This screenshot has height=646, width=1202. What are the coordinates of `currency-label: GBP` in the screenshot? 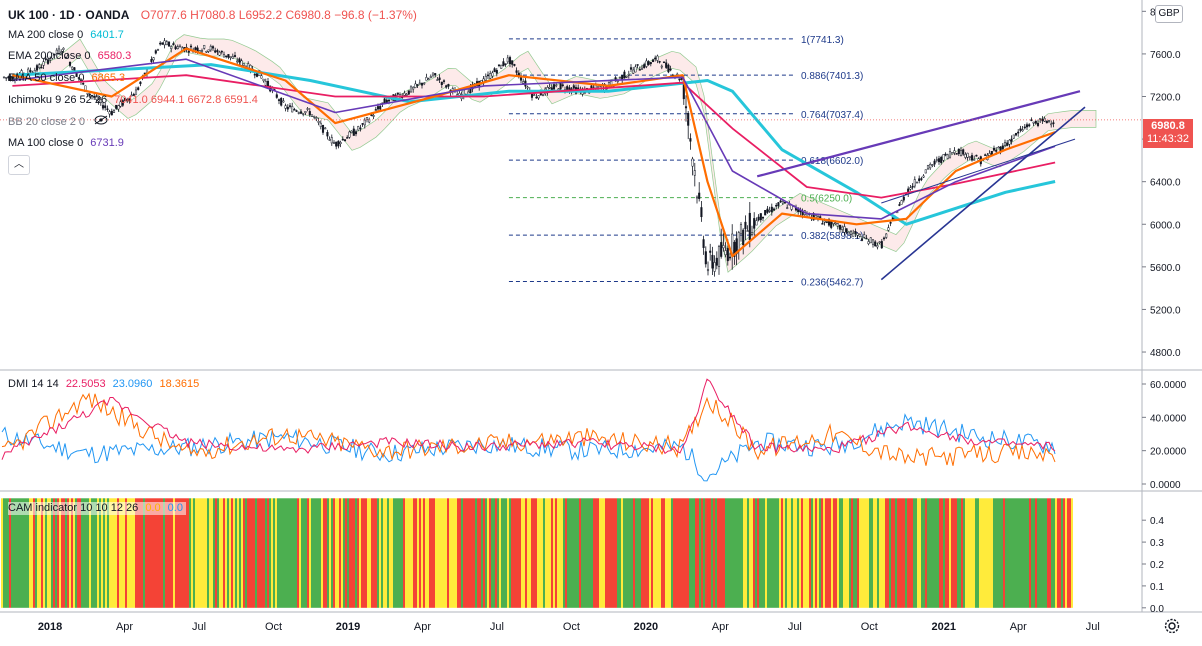 It's located at (1169, 14).